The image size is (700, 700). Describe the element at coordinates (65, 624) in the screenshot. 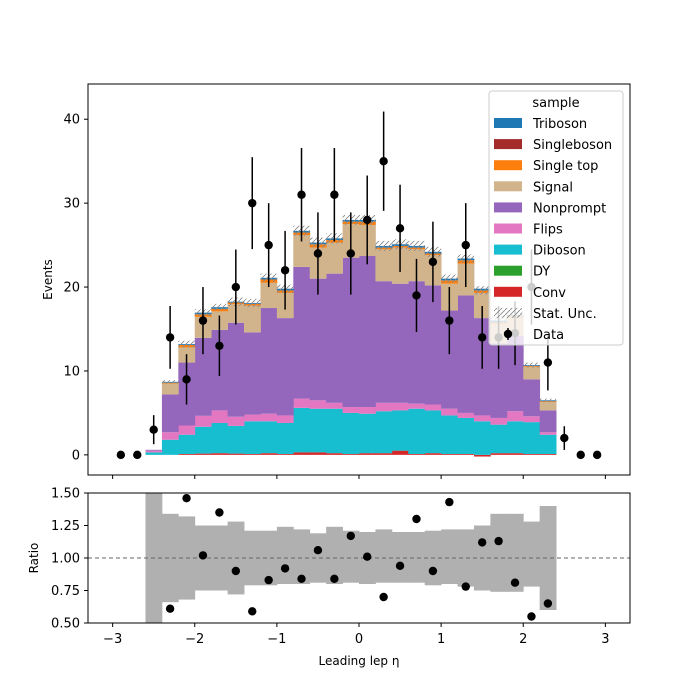

I see `ratio-y-tick-label: 0.50` at that location.